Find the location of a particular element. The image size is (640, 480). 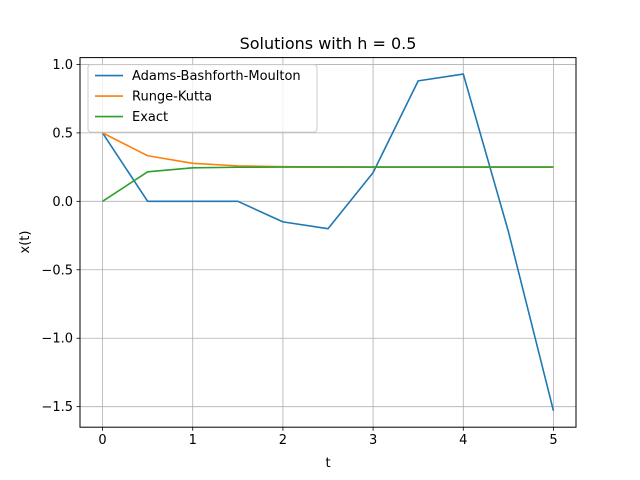

y-tick-label: −1.0 is located at coordinates (57, 339).